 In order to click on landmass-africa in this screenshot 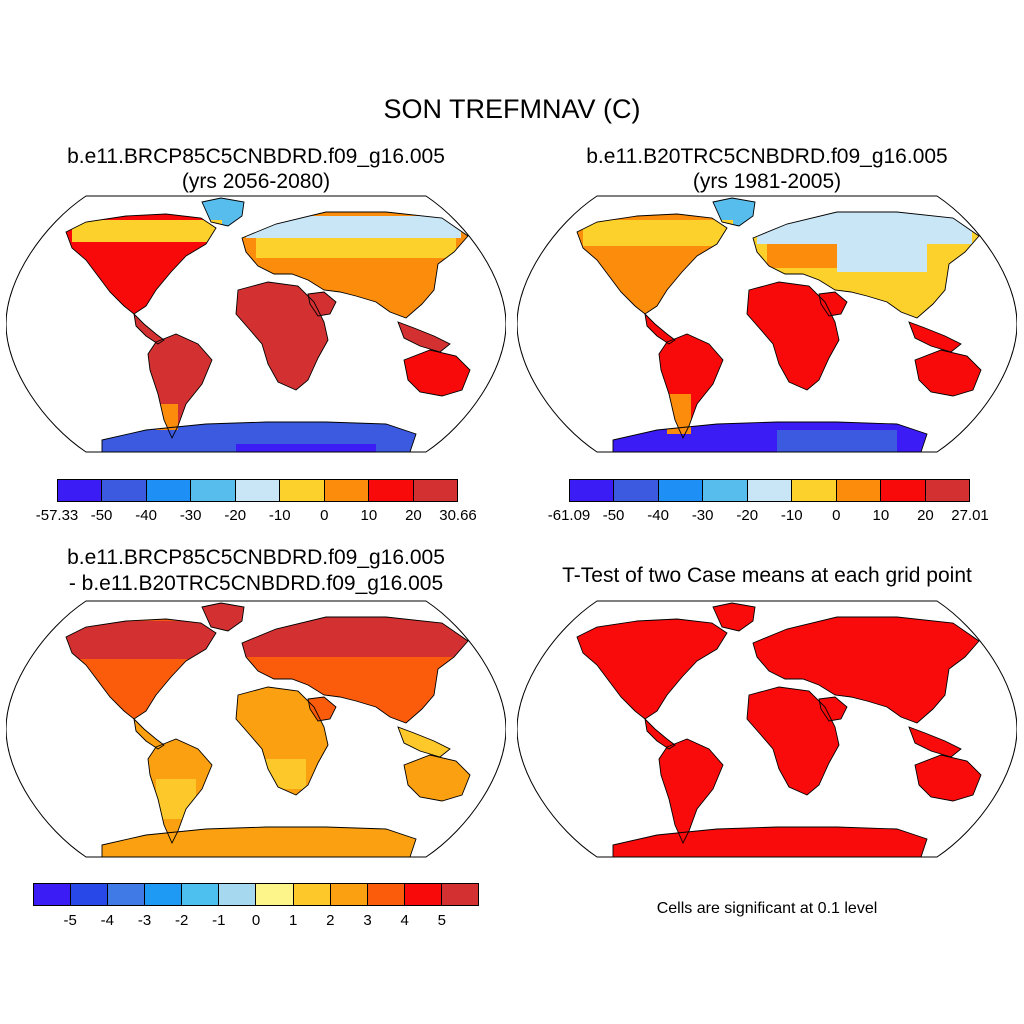, I will do `click(282, 336)`.